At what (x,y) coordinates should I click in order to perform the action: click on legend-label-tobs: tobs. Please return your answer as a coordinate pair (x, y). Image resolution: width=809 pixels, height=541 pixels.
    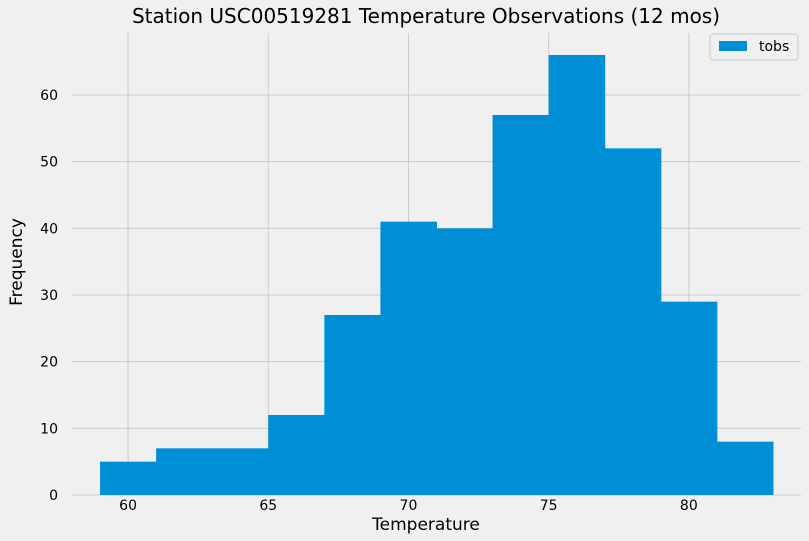
    Looking at the image, I should click on (774, 47).